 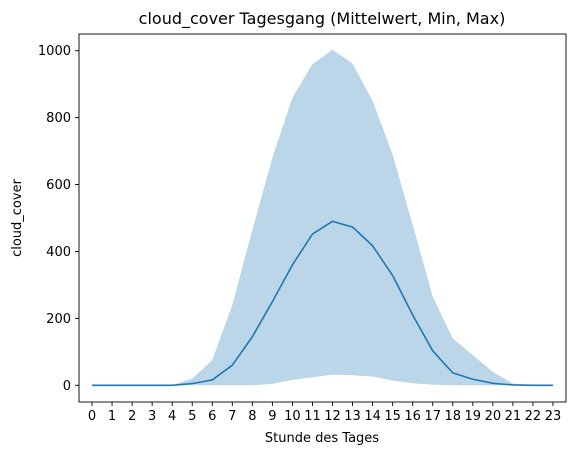 I want to click on x-tick-label: 23, so click(x=553, y=416).